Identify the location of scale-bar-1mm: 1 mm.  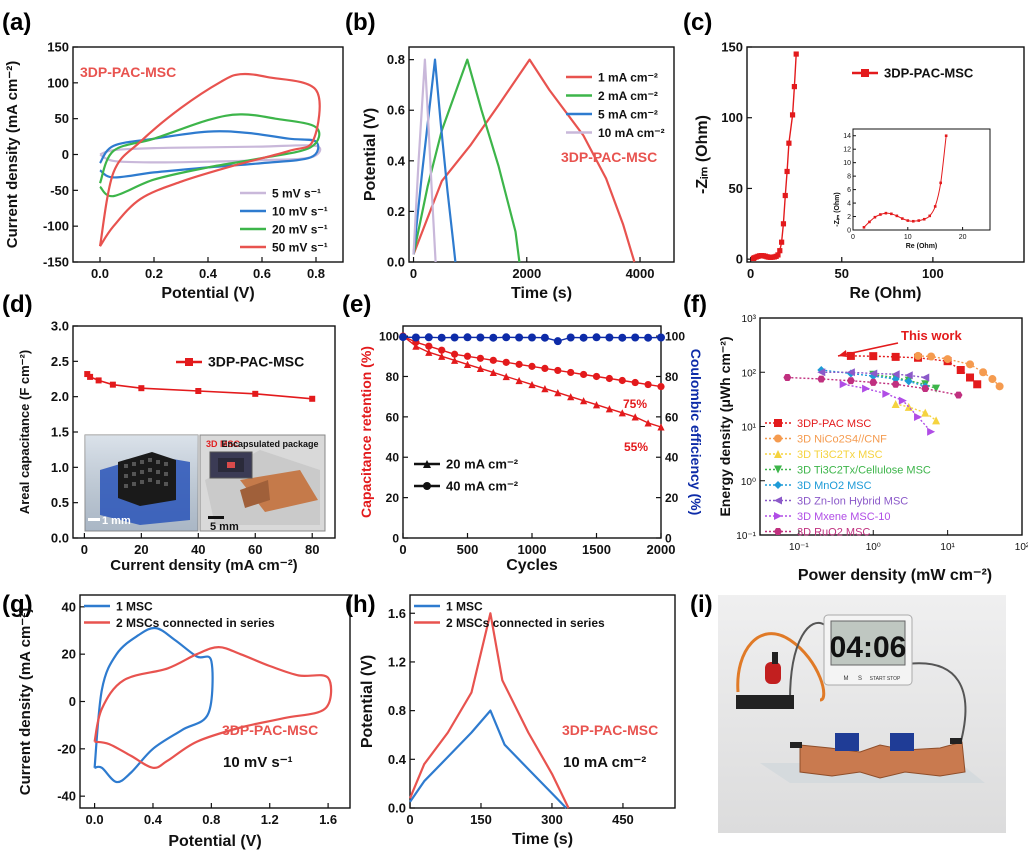
(116, 521).